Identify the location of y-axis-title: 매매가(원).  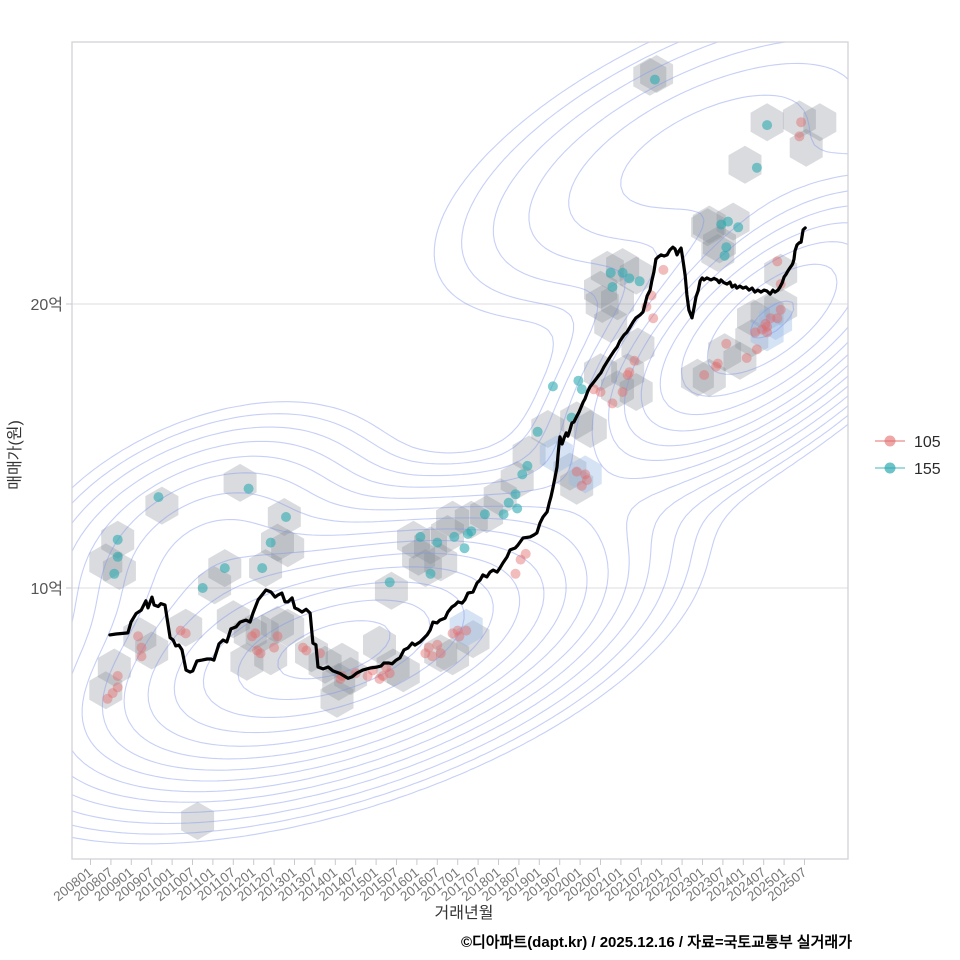
(15, 455).